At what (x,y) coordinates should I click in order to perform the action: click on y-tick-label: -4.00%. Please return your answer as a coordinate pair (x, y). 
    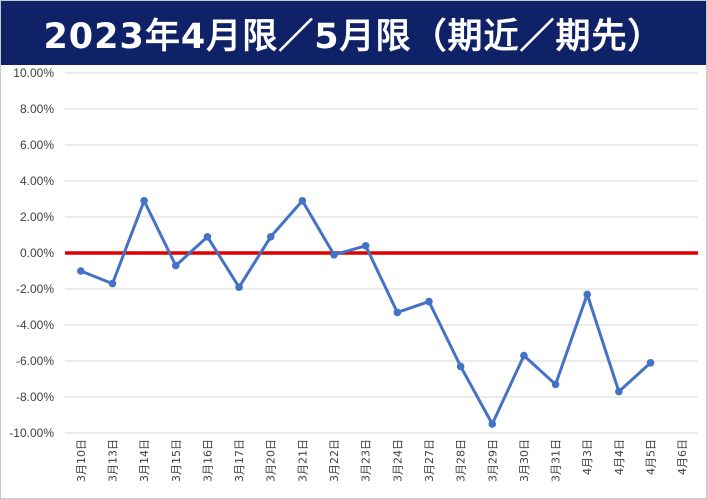
    Looking at the image, I should click on (35, 325).